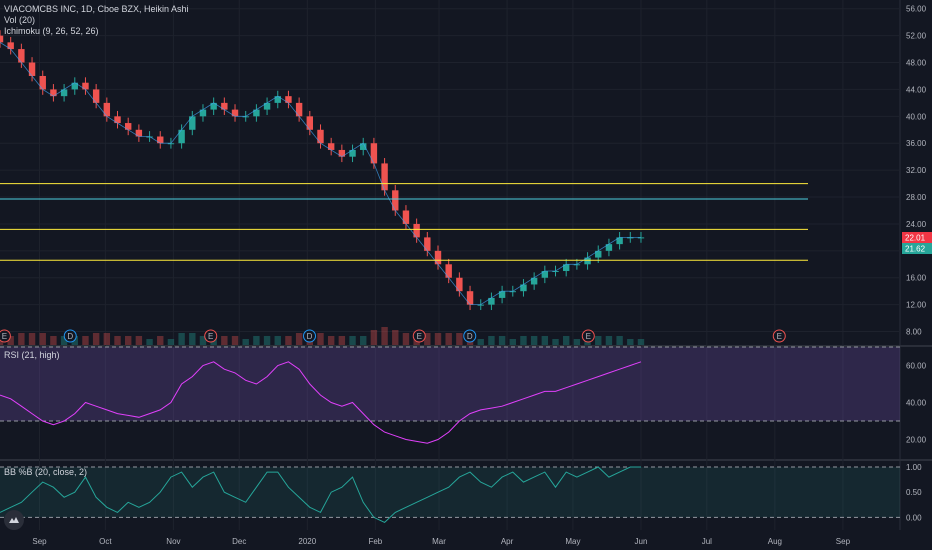 The width and height of the screenshot is (932, 550). What do you see at coordinates (39, 541) in the screenshot?
I see `time-tick-label: Sep` at bounding box center [39, 541].